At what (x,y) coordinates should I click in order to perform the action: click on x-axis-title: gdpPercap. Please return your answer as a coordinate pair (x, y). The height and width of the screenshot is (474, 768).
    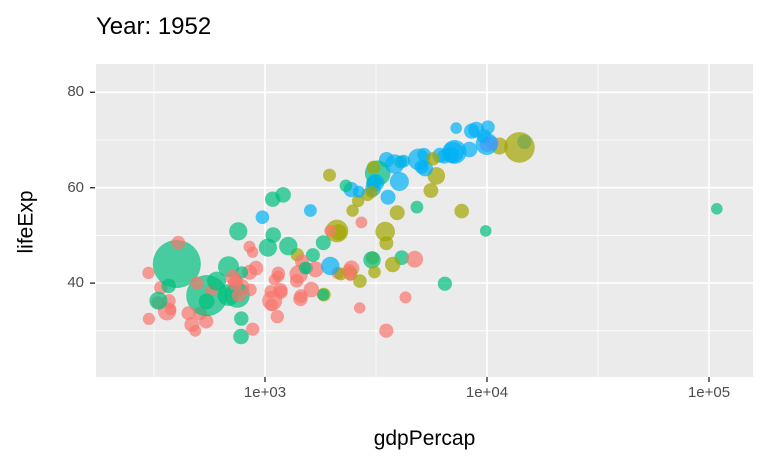
    Looking at the image, I should click on (424, 438).